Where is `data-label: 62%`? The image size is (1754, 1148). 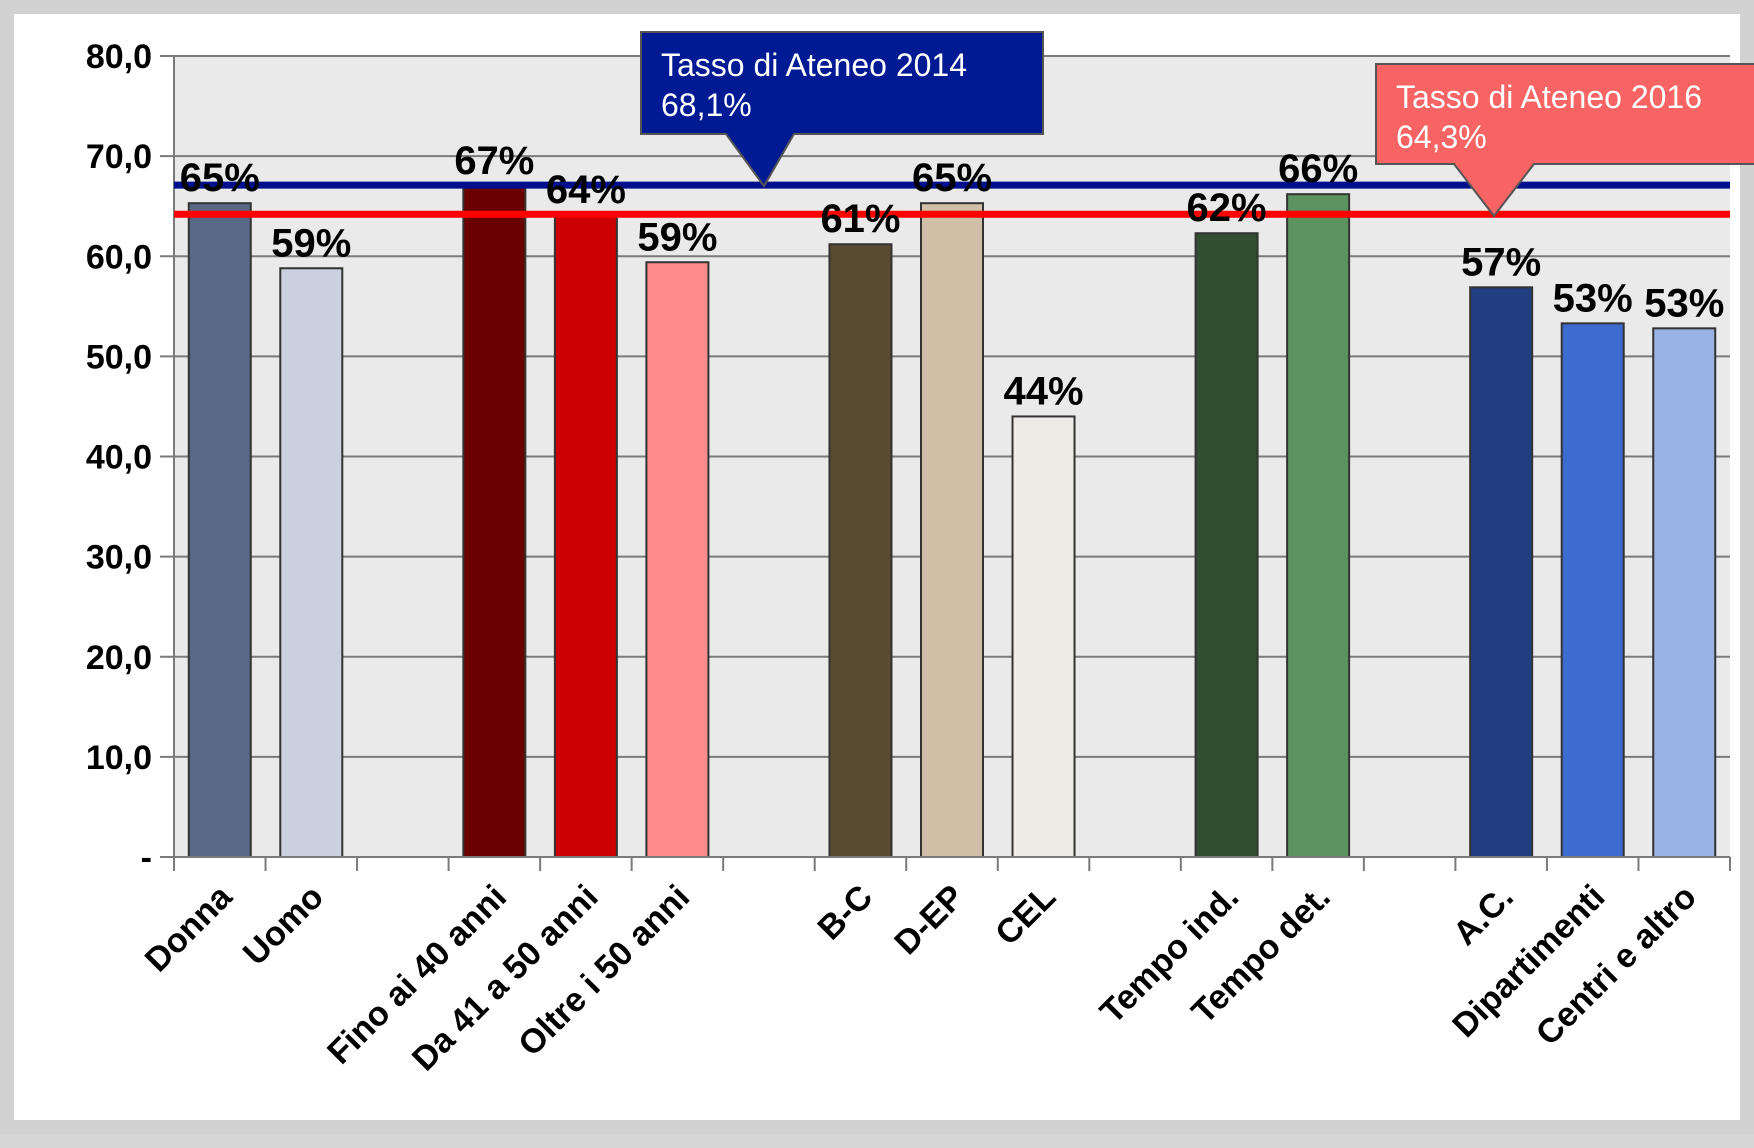
data-label: 62% is located at coordinates (1227, 208).